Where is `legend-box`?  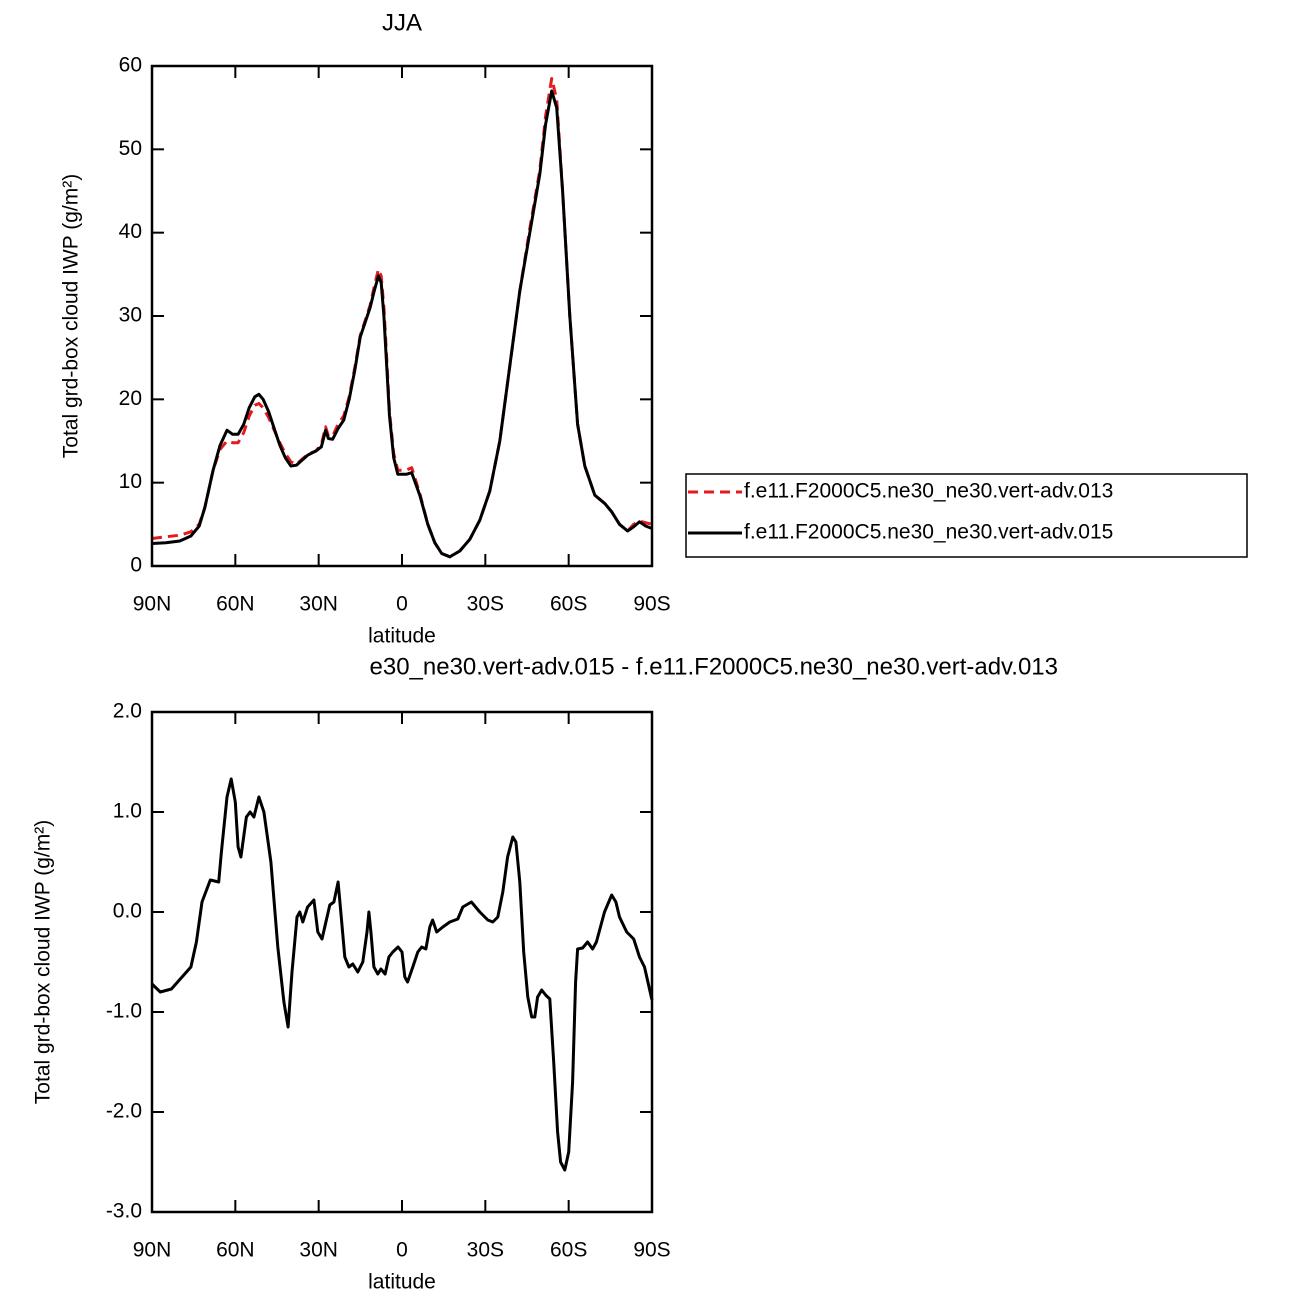 legend-box is located at coordinates (966, 515).